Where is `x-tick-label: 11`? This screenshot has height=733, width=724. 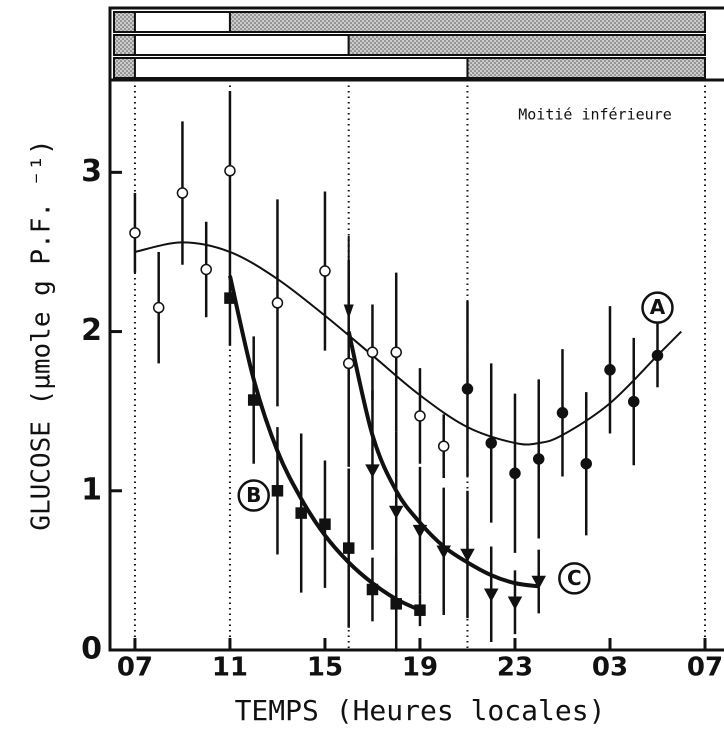
x-tick-label: 11 is located at coordinates (230, 668).